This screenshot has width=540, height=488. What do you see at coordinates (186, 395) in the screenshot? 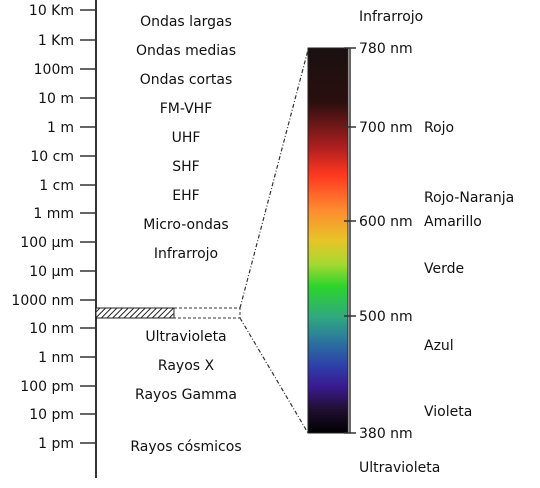
I see `band-label: Rayos Gamma` at bounding box center [186, 395].